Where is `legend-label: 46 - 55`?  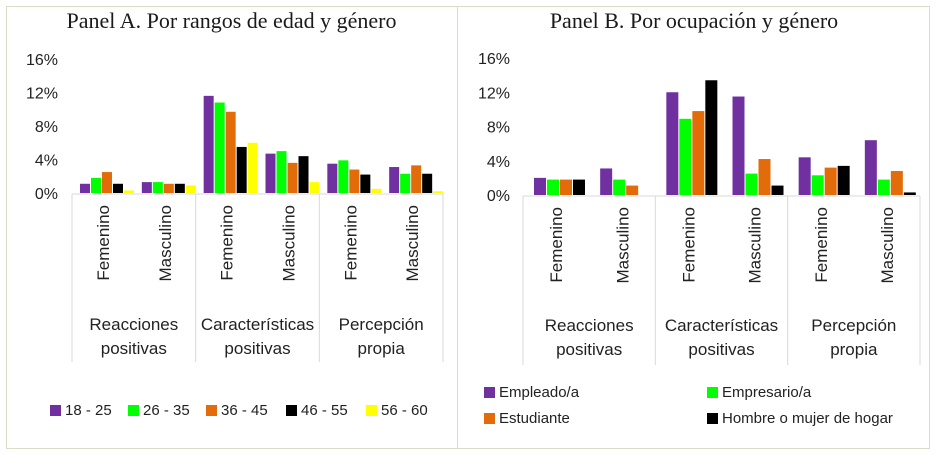
legend-label: 46 - 55 is located at coordinates (324, 410).